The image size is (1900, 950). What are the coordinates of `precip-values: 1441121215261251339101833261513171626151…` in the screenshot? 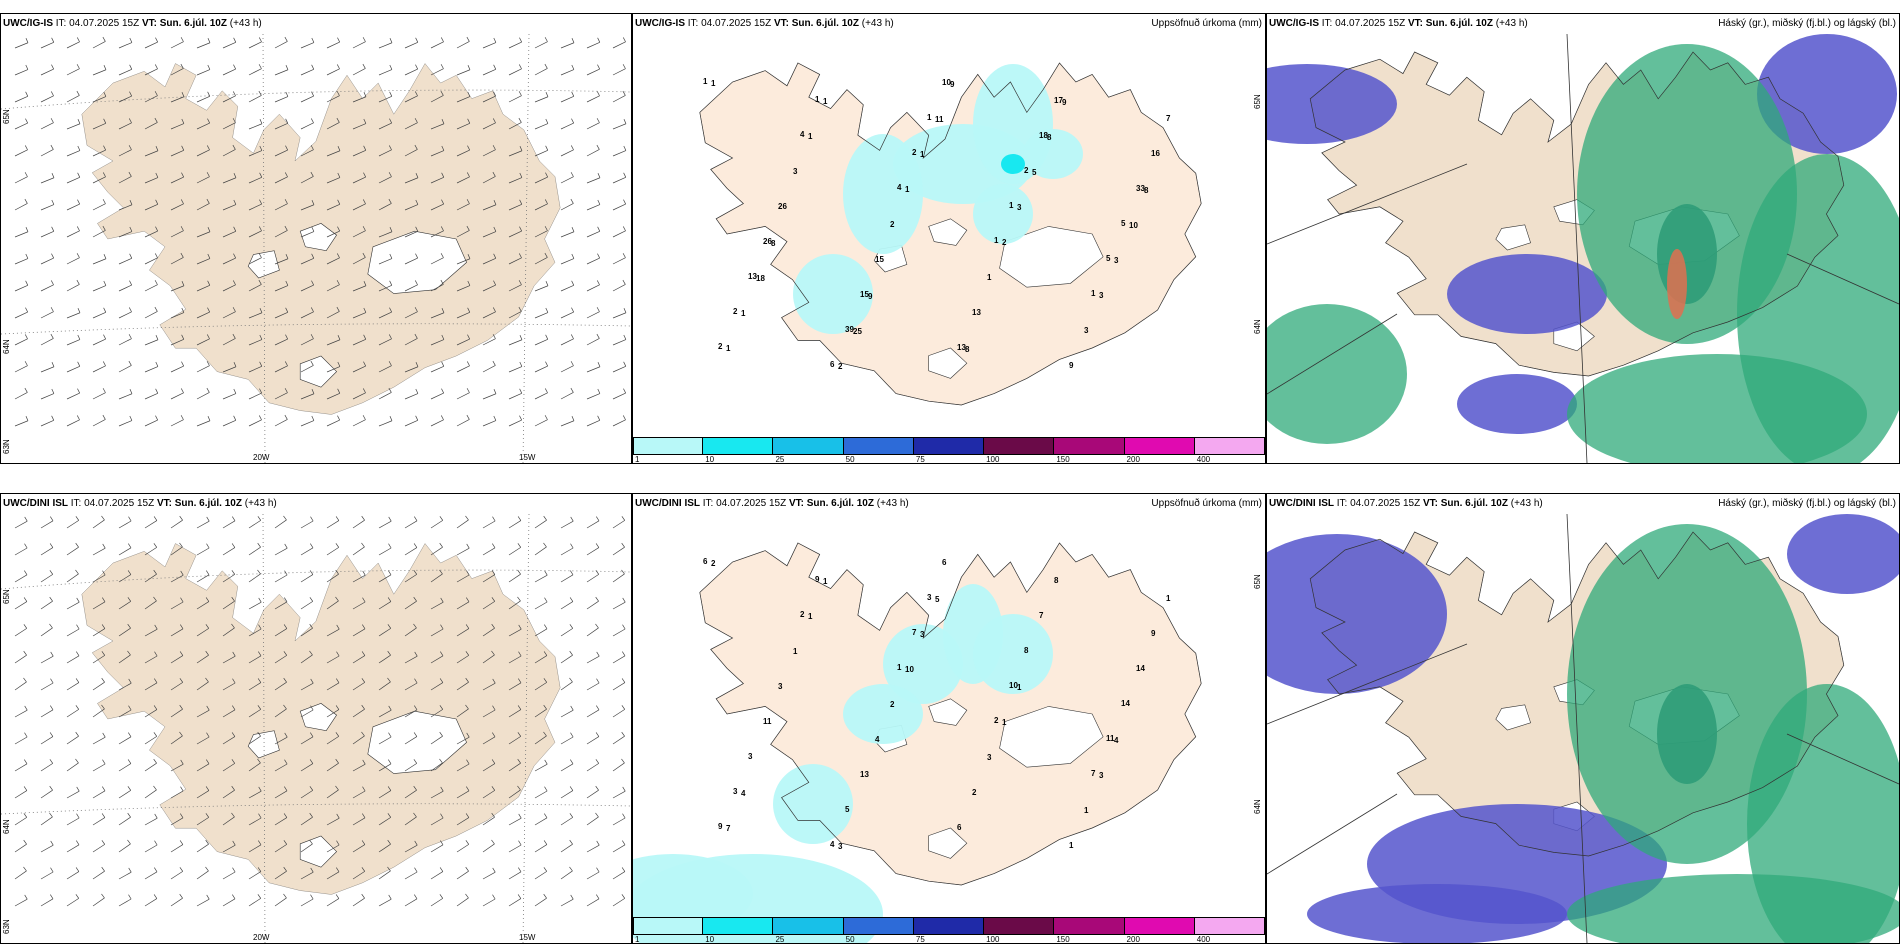 It's located at (937, 224).